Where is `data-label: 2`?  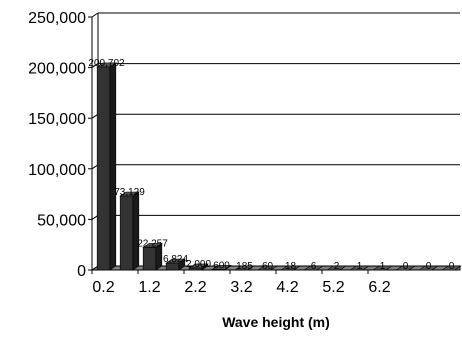
data-label: 2 is located at coordinates (337, 266).